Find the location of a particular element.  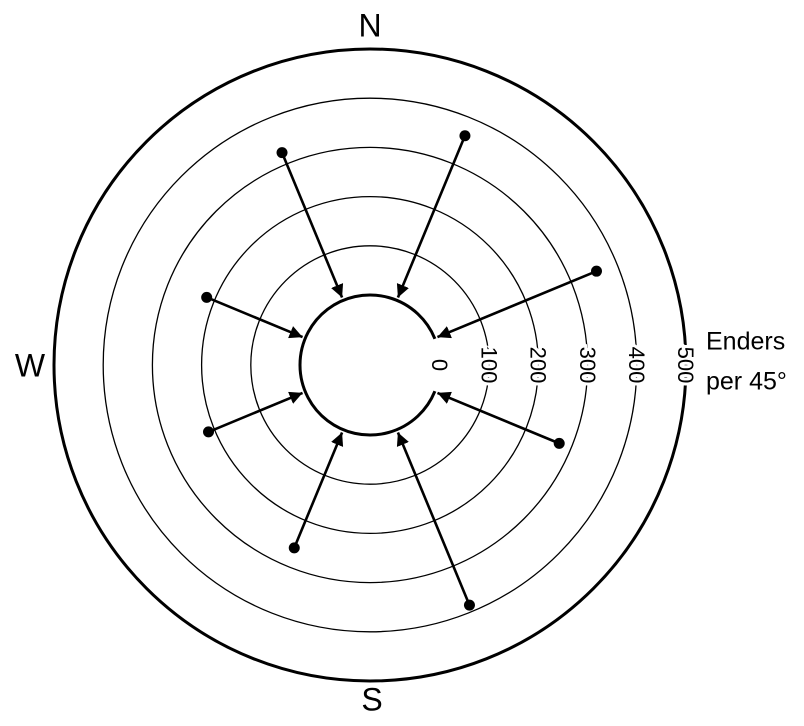

r-tick-label: 500 is located at coordinates (685, 365).